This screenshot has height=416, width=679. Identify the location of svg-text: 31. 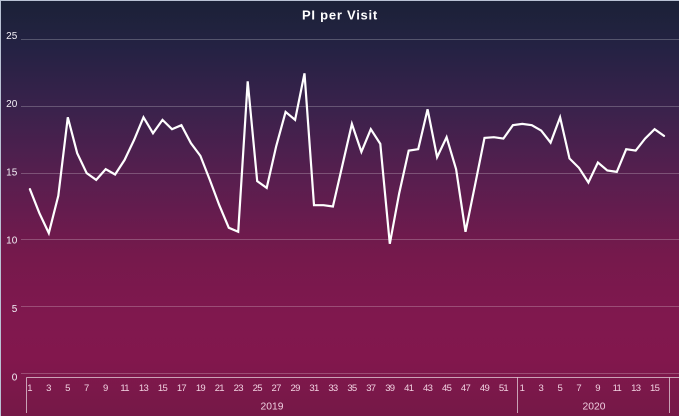
(314, 388).